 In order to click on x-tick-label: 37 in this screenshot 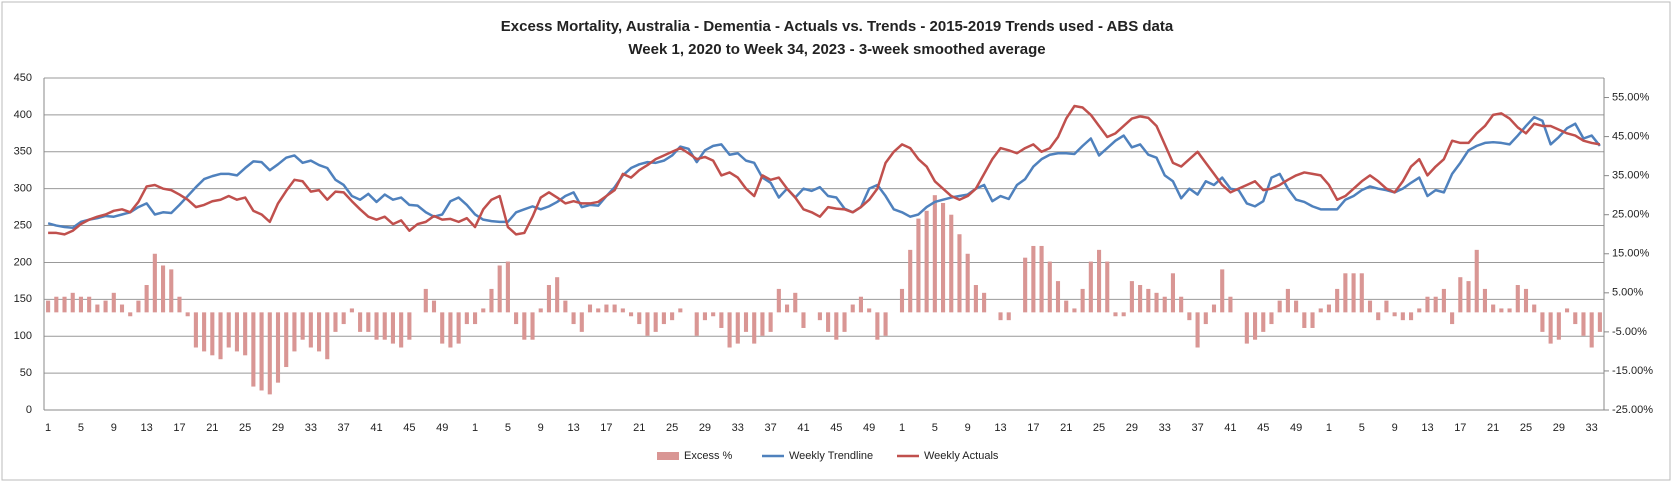, I will do `click(344, 428)`.